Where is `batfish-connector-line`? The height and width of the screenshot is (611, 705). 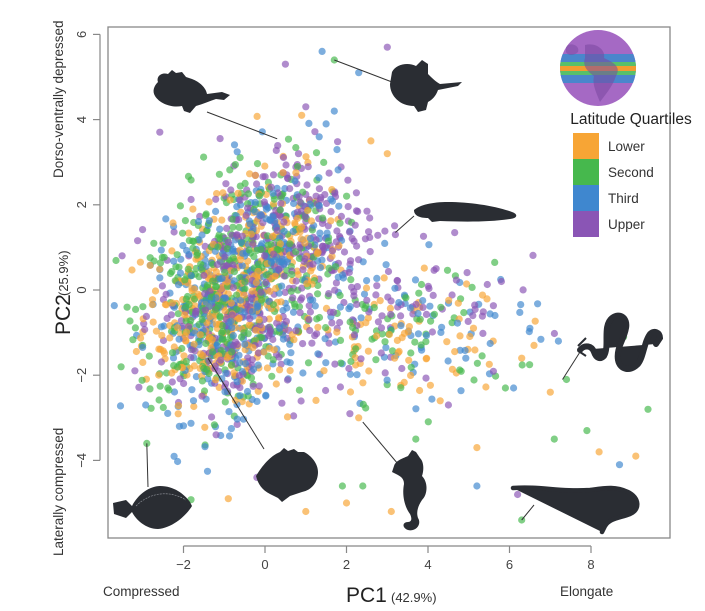 batfish-connector-line is located at coordinates (363, 71).